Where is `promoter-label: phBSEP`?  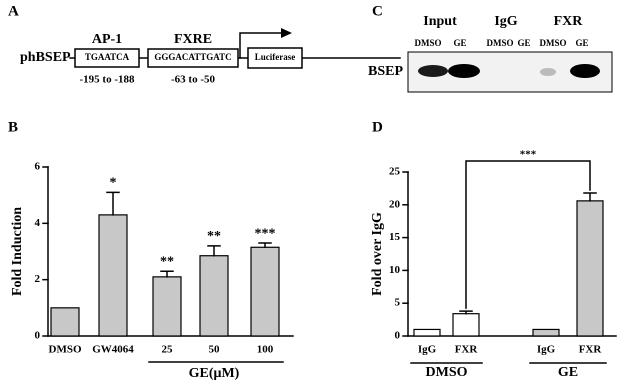 promoter-label: phBSEP is located at coordinates (45, 57).